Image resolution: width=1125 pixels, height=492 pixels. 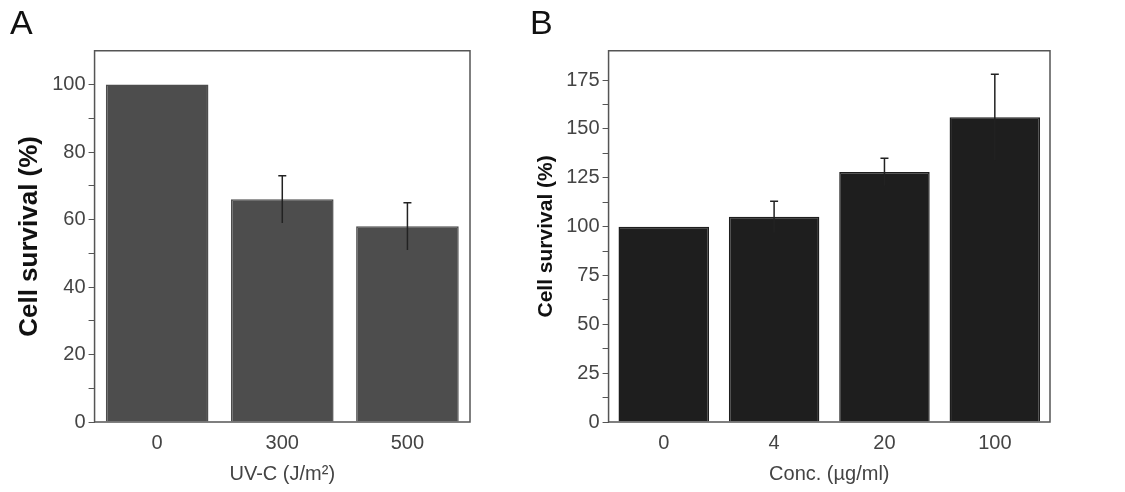 What do you see at coordinates (282, 441) in the screenshot?
I see `x-tick-label: 300` at bounding box center [282, 441].